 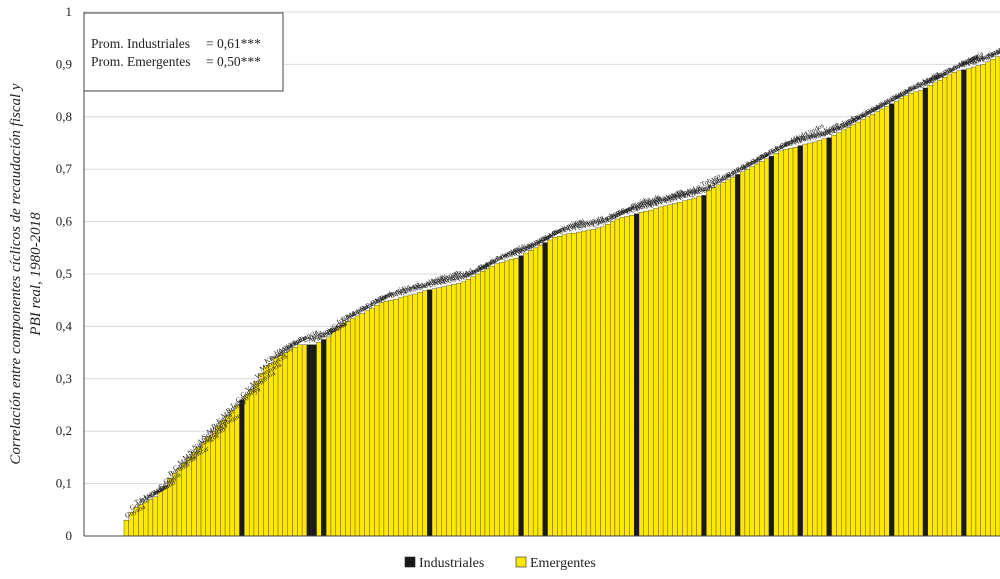 I want to click on y-tick-label: 0,1, so click(x=64, y=483).